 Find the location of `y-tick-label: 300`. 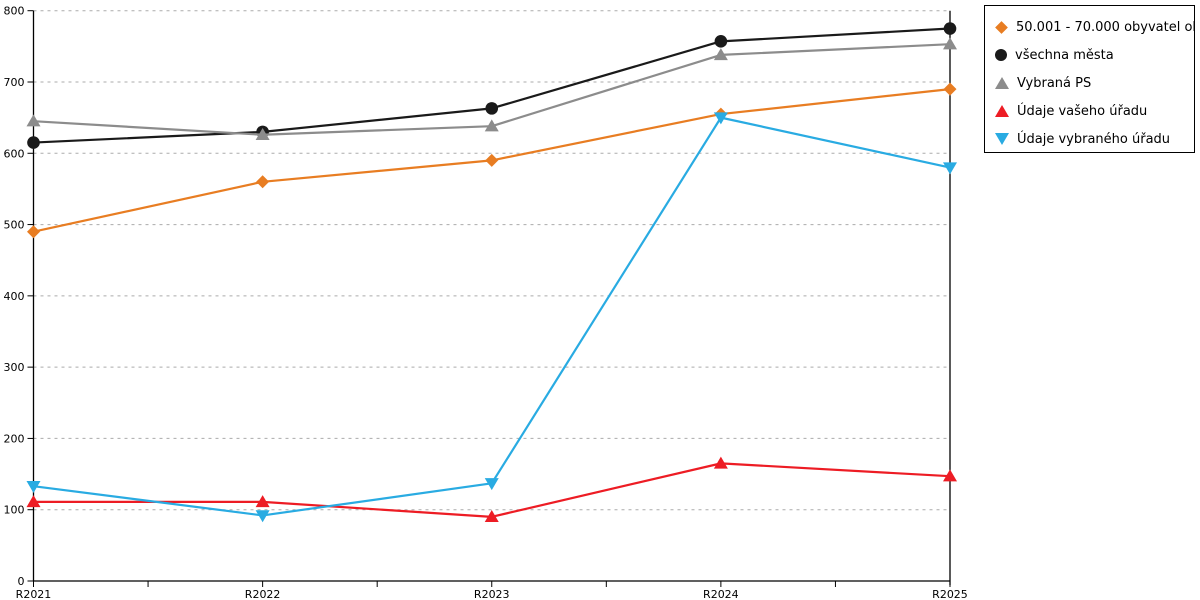

y-tick-label: 300 is located at coordinates (14, 367).